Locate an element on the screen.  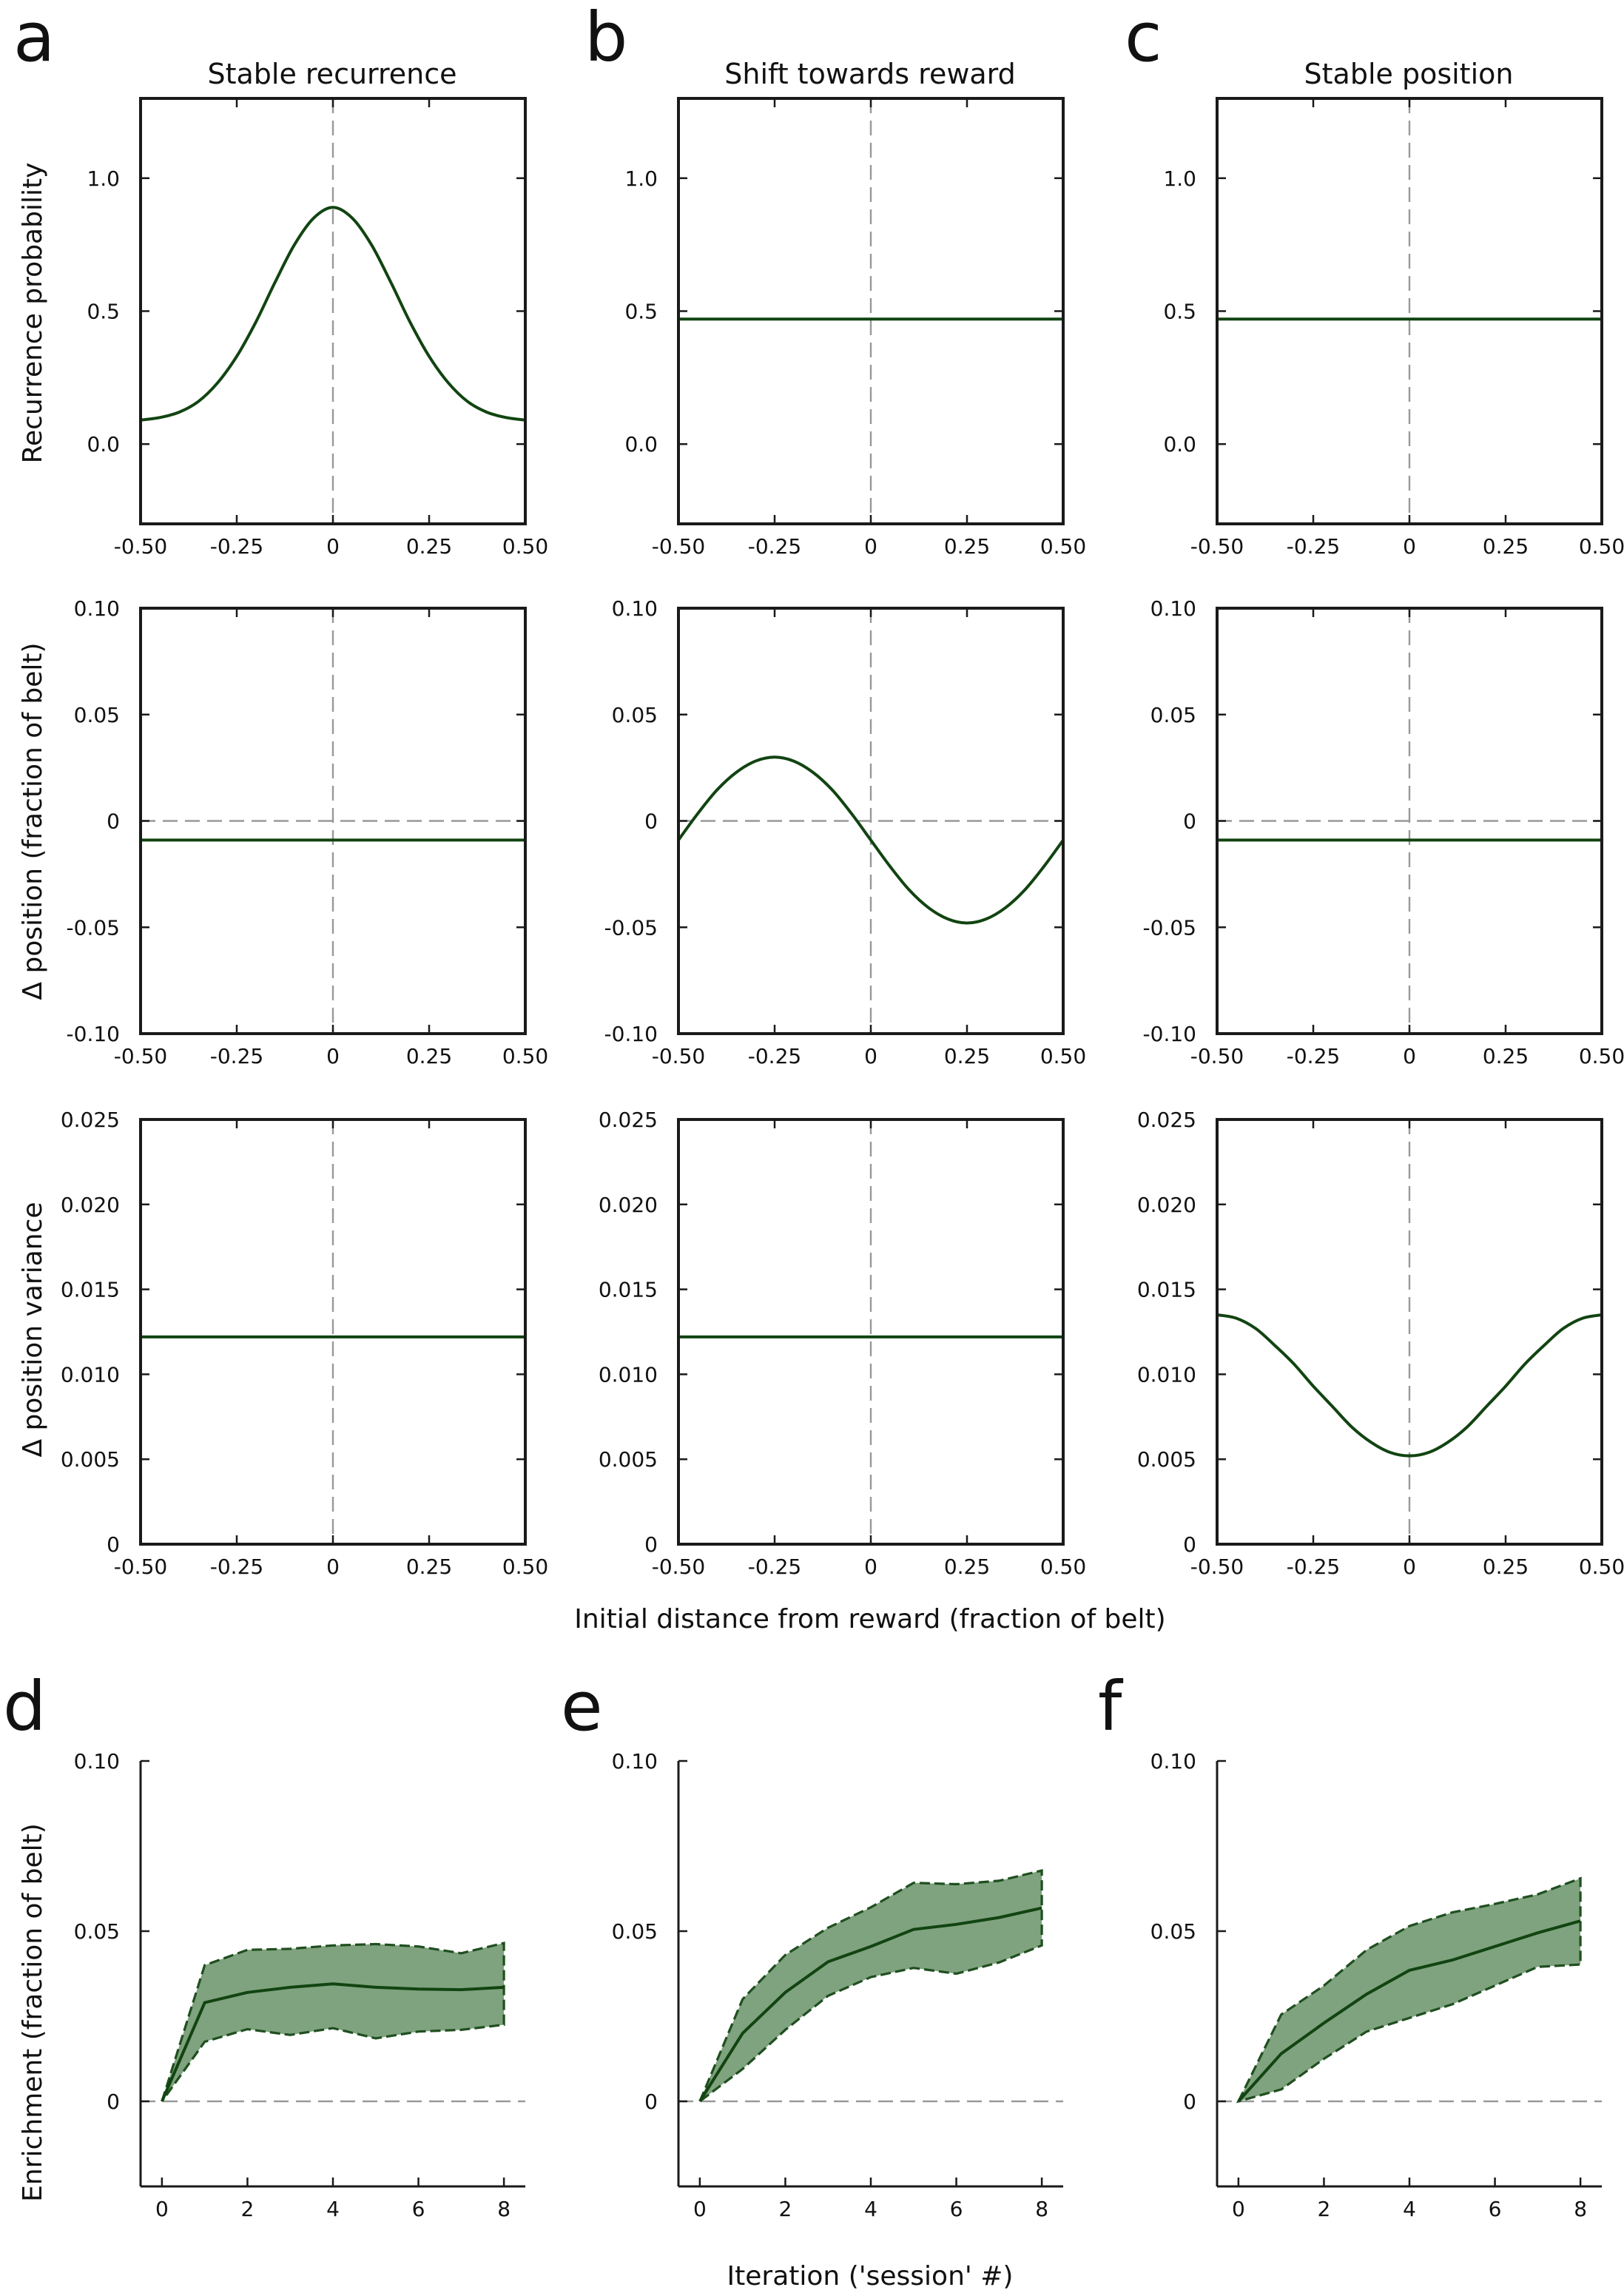
panel-letter-b: b is located at coordinates (605, 39).